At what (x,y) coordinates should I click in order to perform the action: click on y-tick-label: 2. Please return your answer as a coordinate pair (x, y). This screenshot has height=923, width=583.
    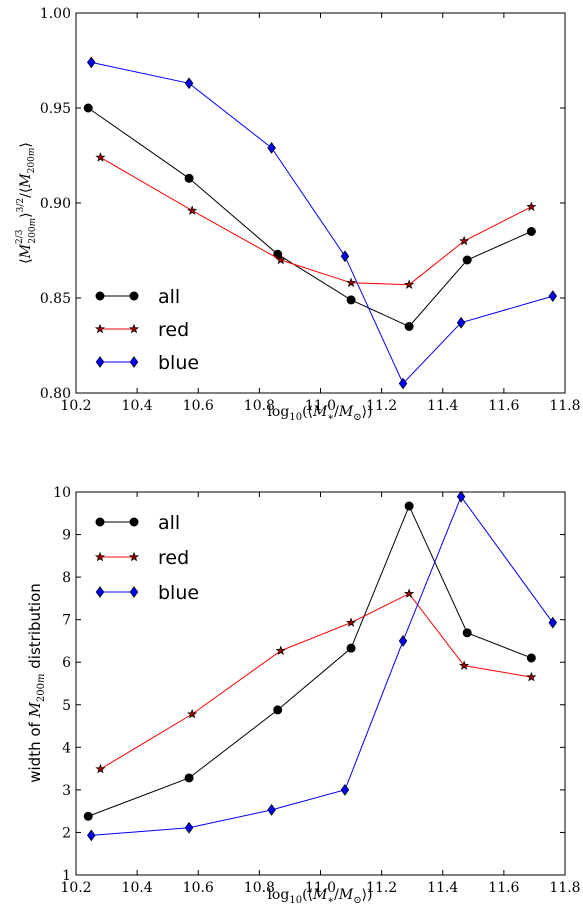
    Looking at the image, I should click on (66, 833).